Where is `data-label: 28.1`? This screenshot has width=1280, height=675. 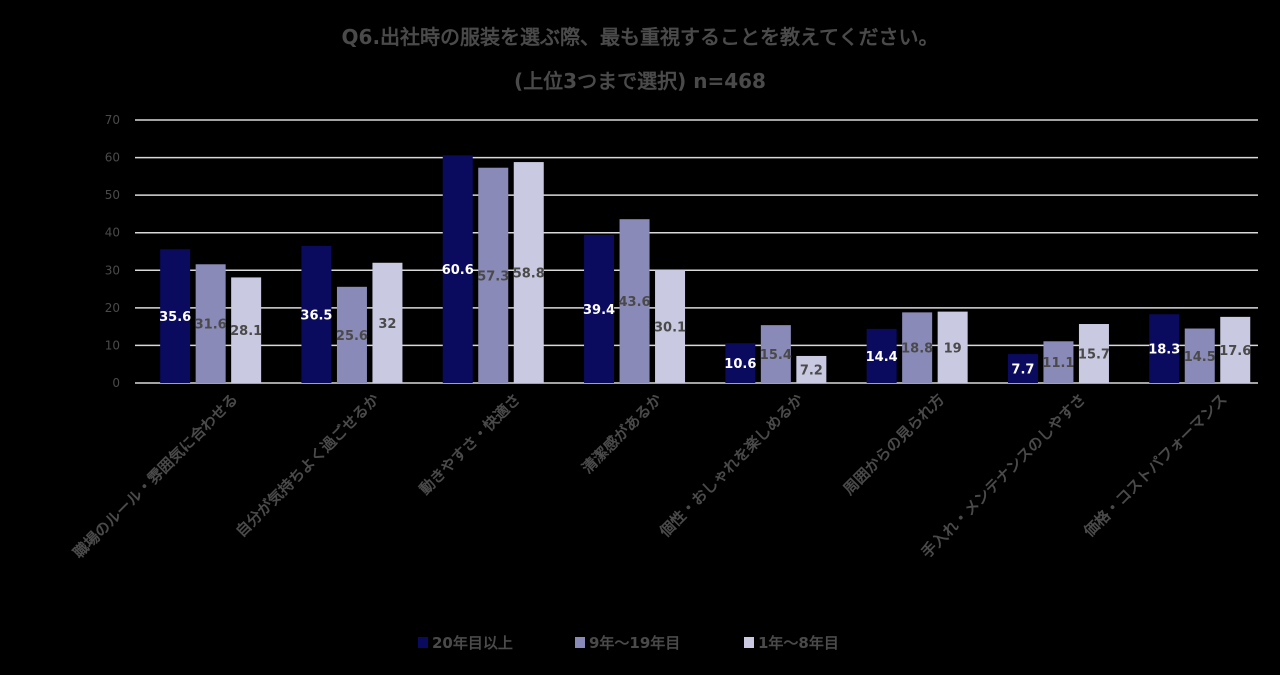 data-label: 28.1 is located at coordinates (246, 331).